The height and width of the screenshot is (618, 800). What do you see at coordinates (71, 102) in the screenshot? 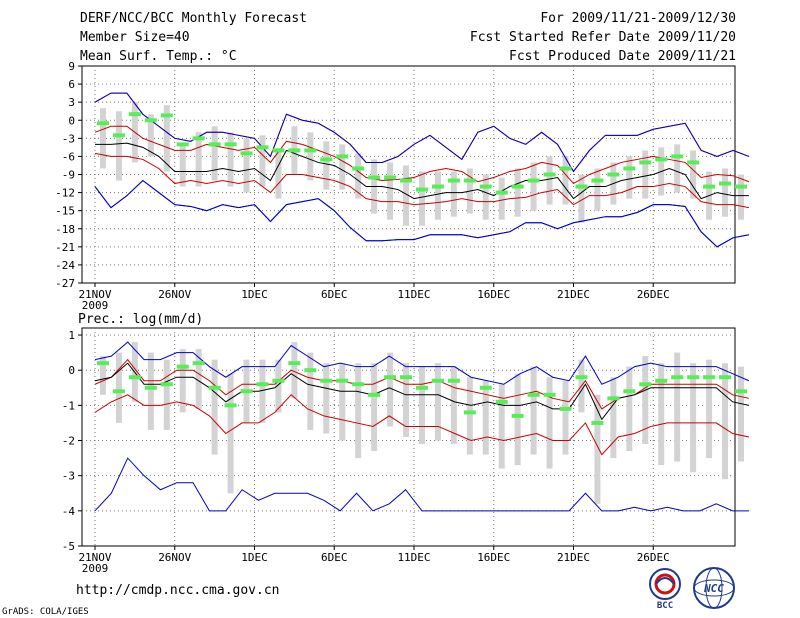
I see `y-tick-label: 3` at bounding box center [71, 102].